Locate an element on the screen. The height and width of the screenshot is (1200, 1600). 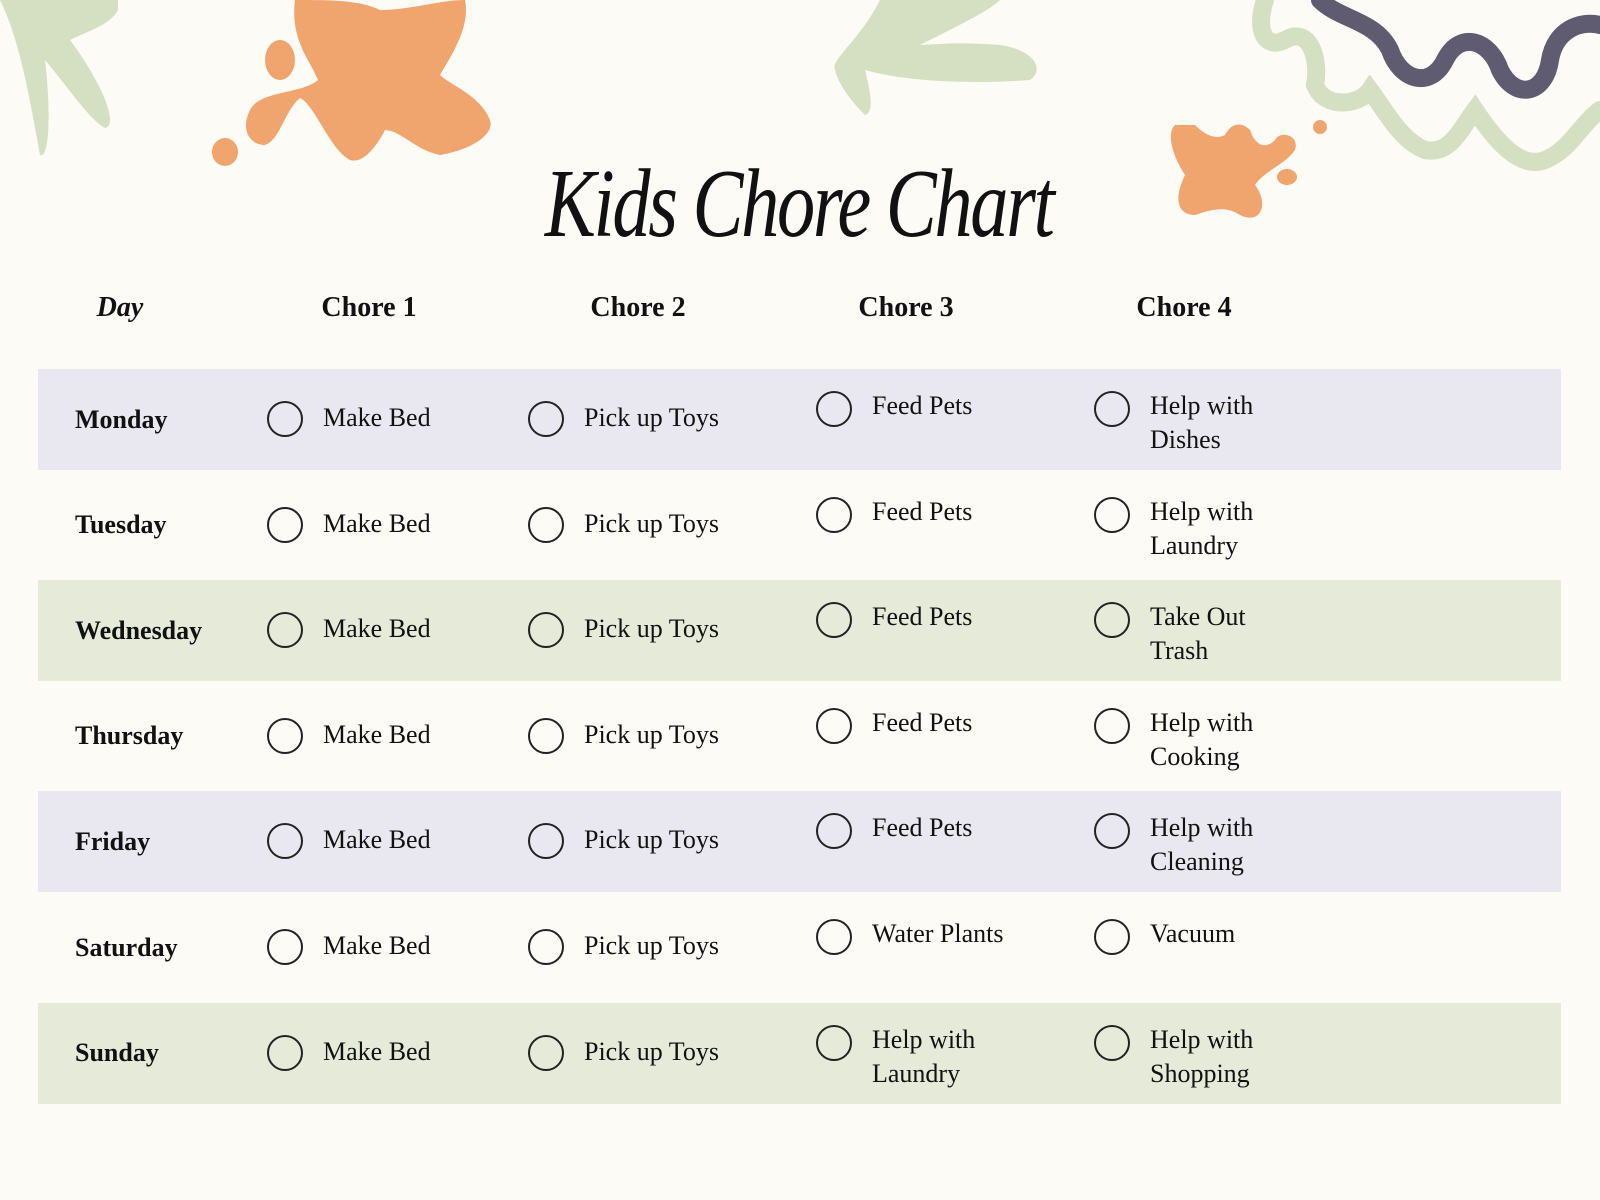
day-label: Tuesday is located at coordinates (121, 525).